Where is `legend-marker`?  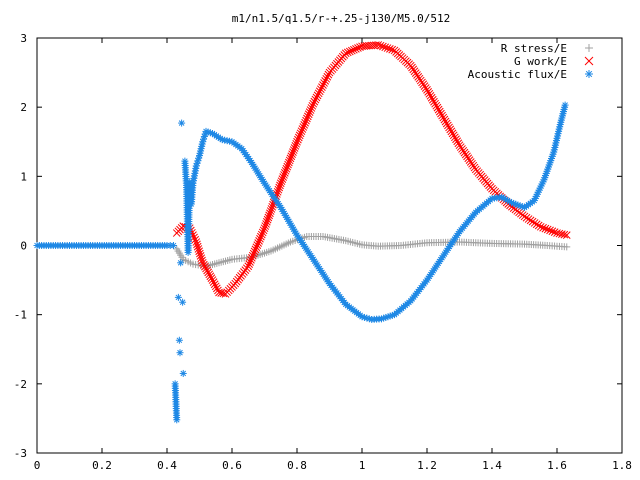
legend-marker is located at coordinates (589, 74).